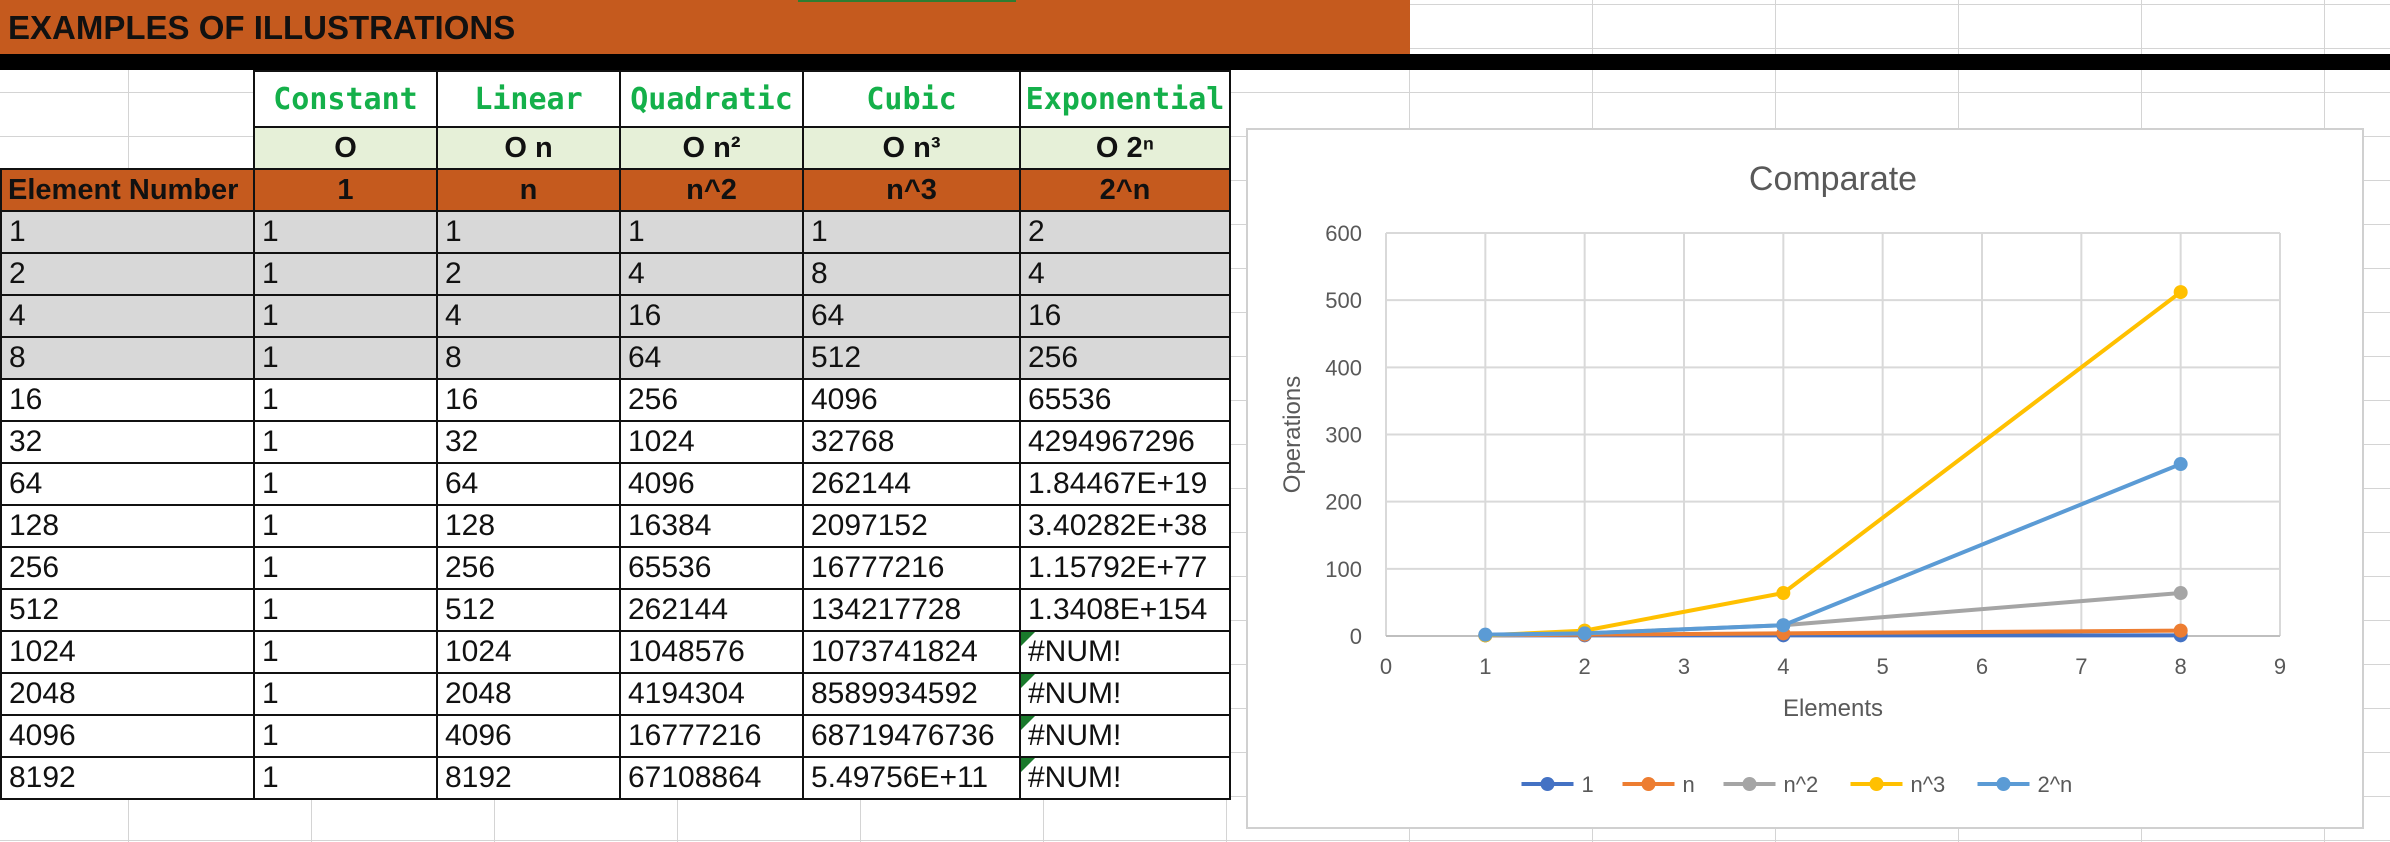  I want to click on header-cell: n^3, so click(911, 190).